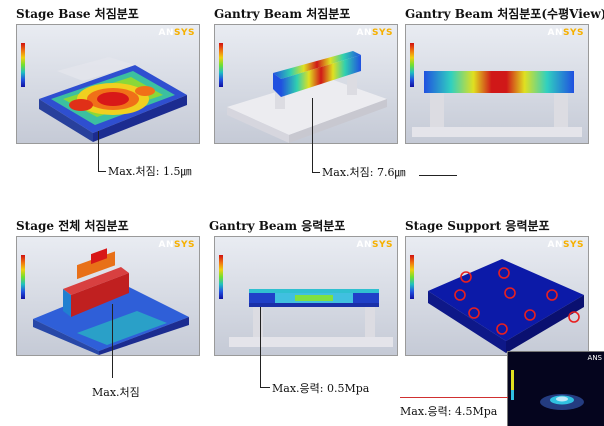 This screenshot has width=604, height=426. Describe the element at coordinates (506, 306) in the screenshot. I see `stage-support-plot` at that location.